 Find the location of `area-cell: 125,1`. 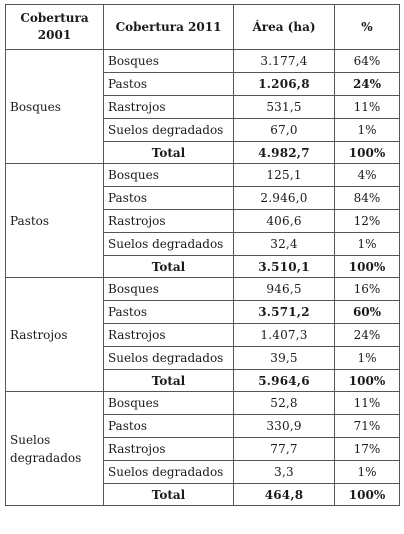

area-cell: 125,1 is located at coordinates (284, 175).